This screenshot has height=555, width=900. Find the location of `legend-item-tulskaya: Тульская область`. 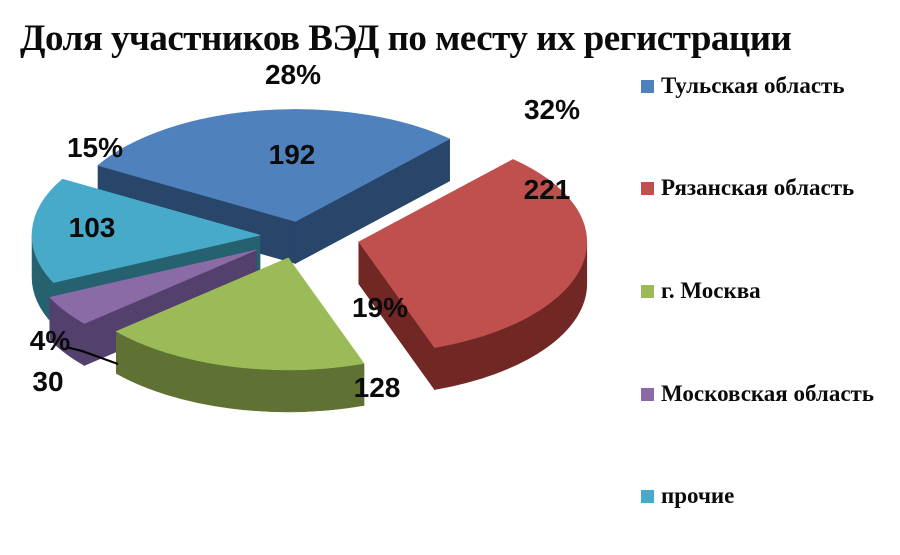

legend-item-tulskaya: Тульская область is located at coordinates (743, 86).